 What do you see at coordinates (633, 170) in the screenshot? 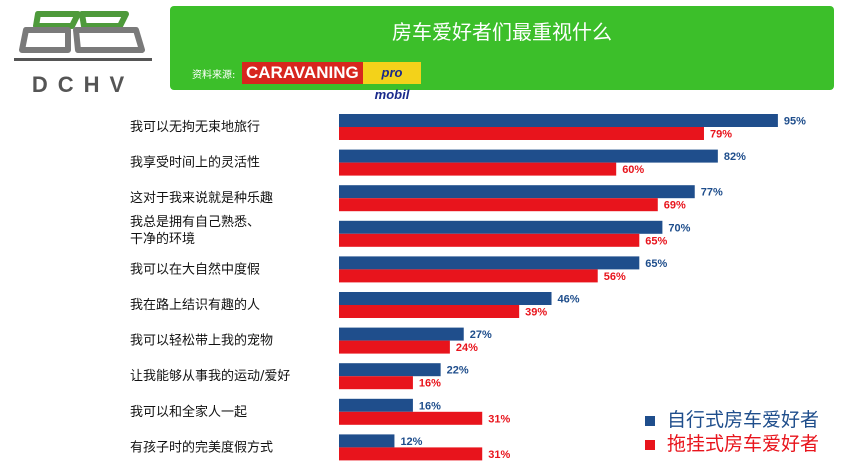
I see `data-label-series-2: 60%` at bounding box center [633, 170].